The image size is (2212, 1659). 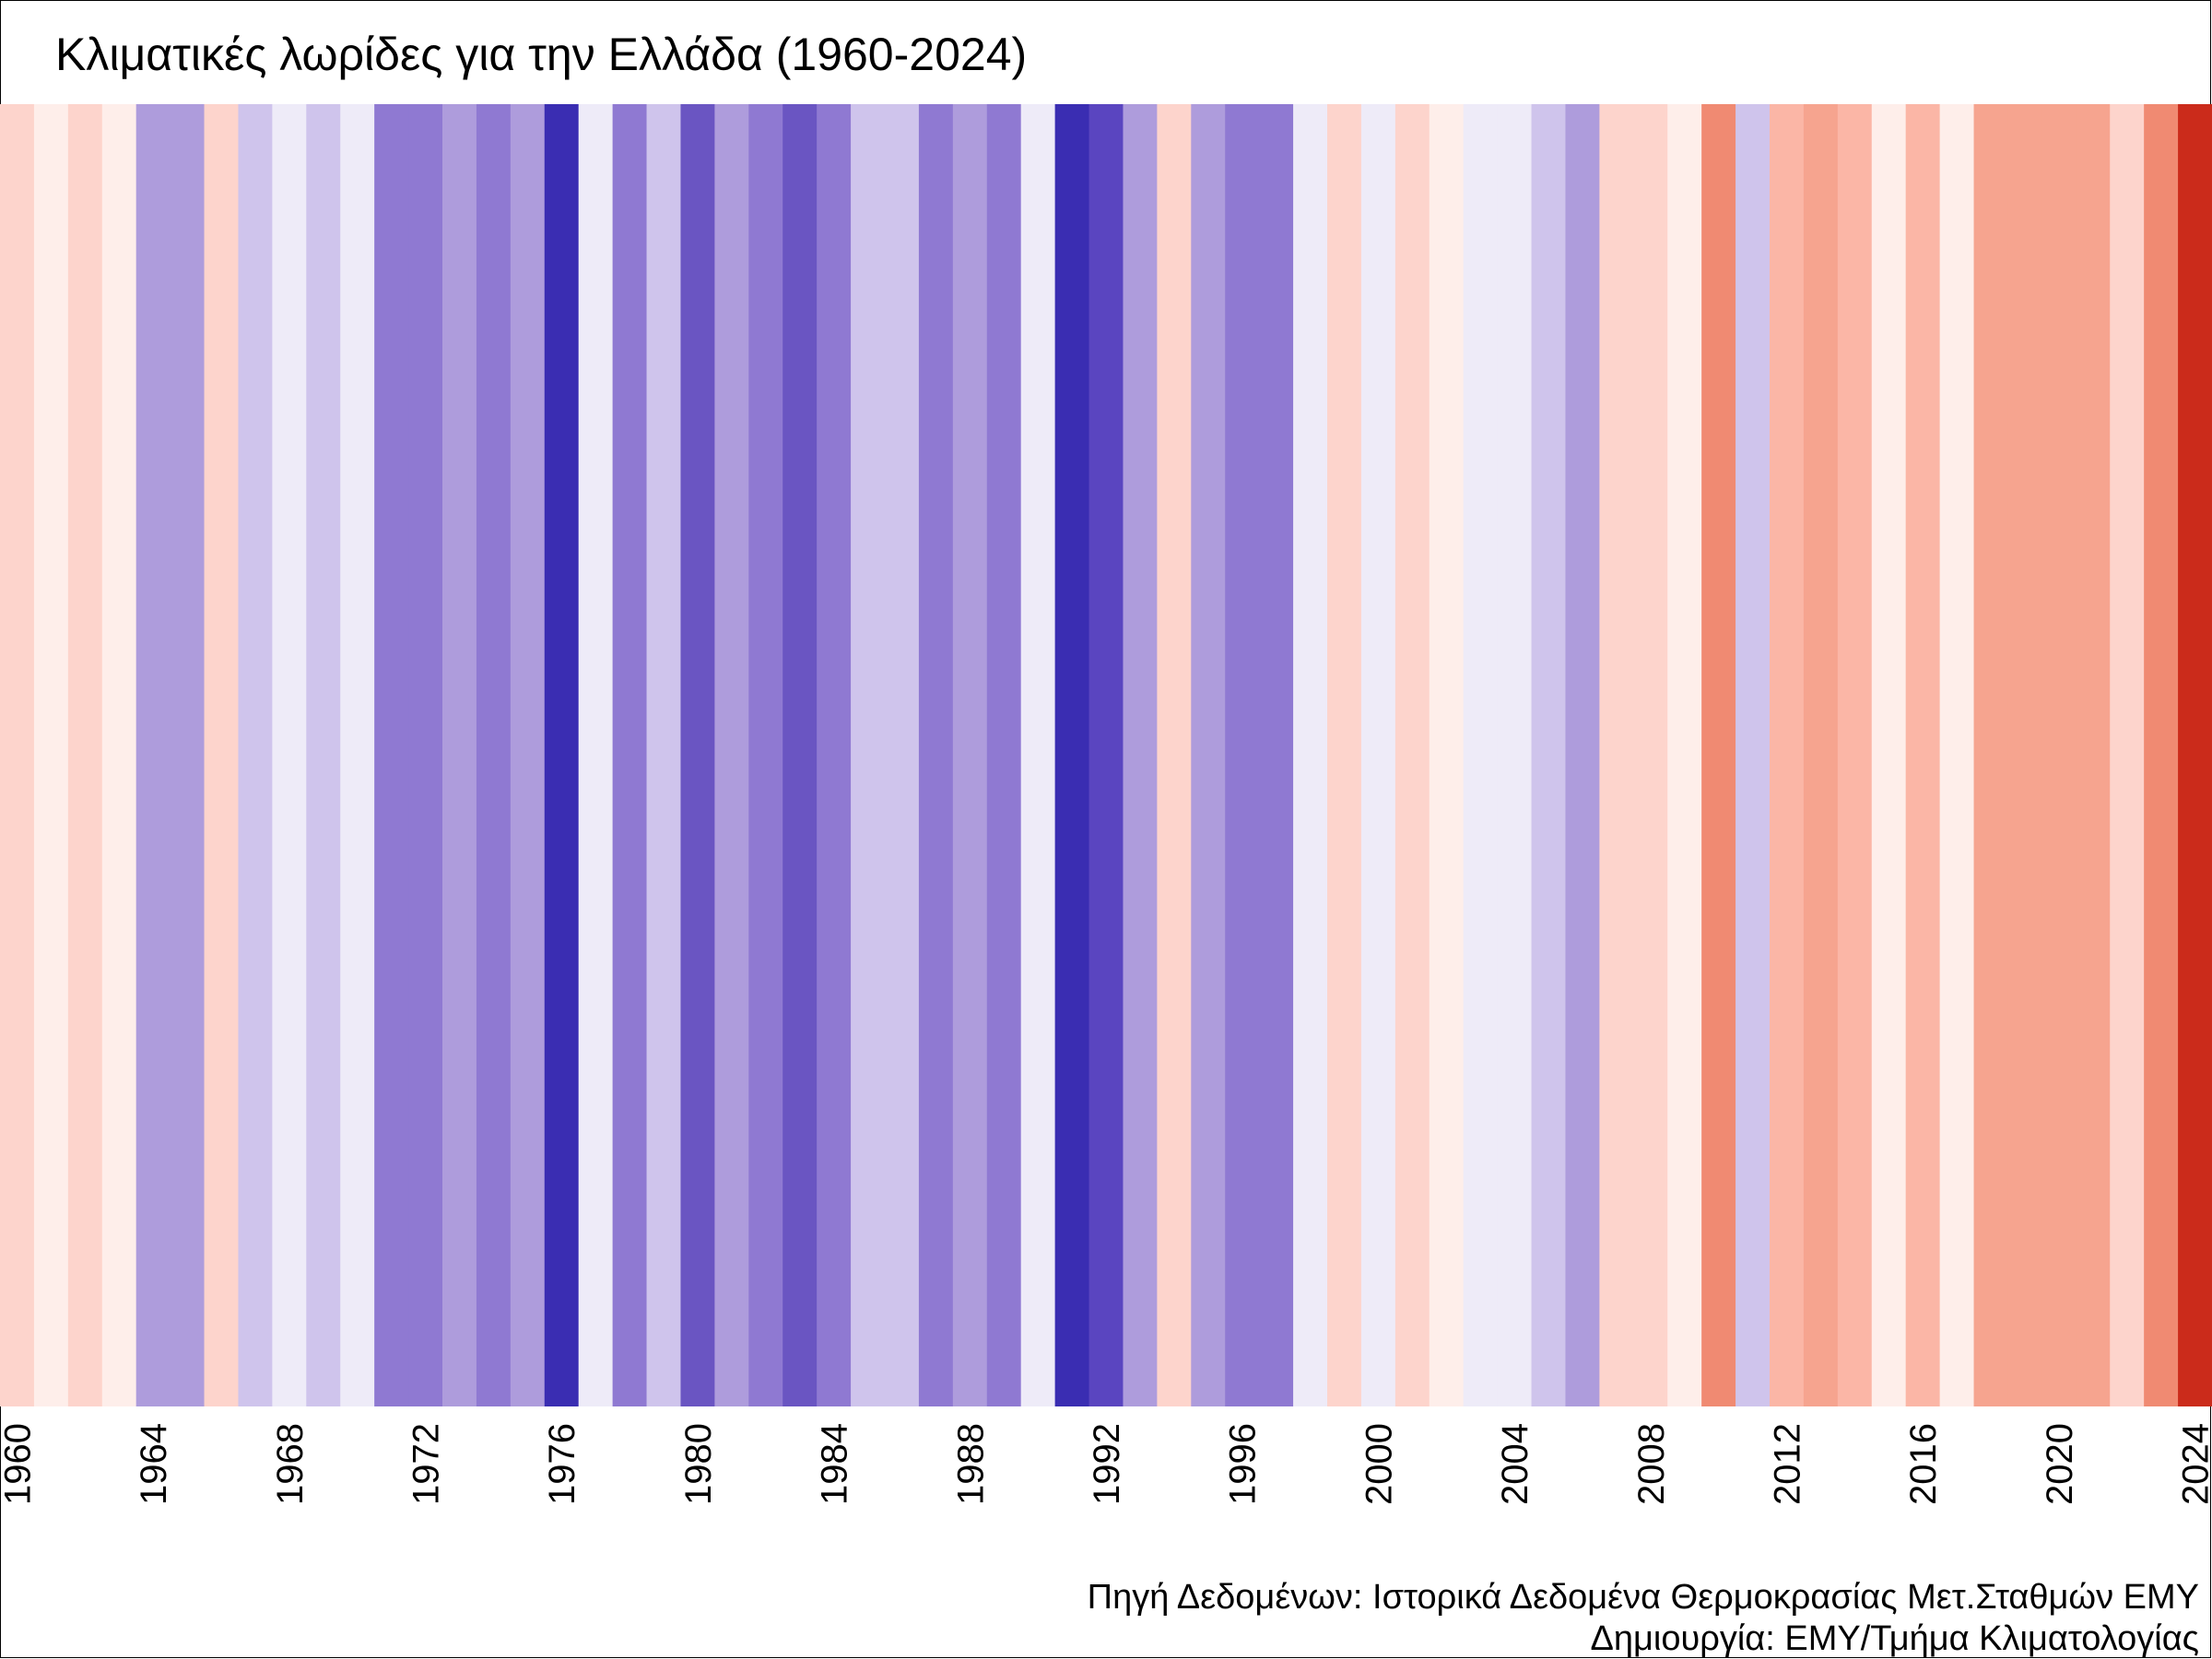 I want to click on stripe-1987, so click(x=936, y=755).